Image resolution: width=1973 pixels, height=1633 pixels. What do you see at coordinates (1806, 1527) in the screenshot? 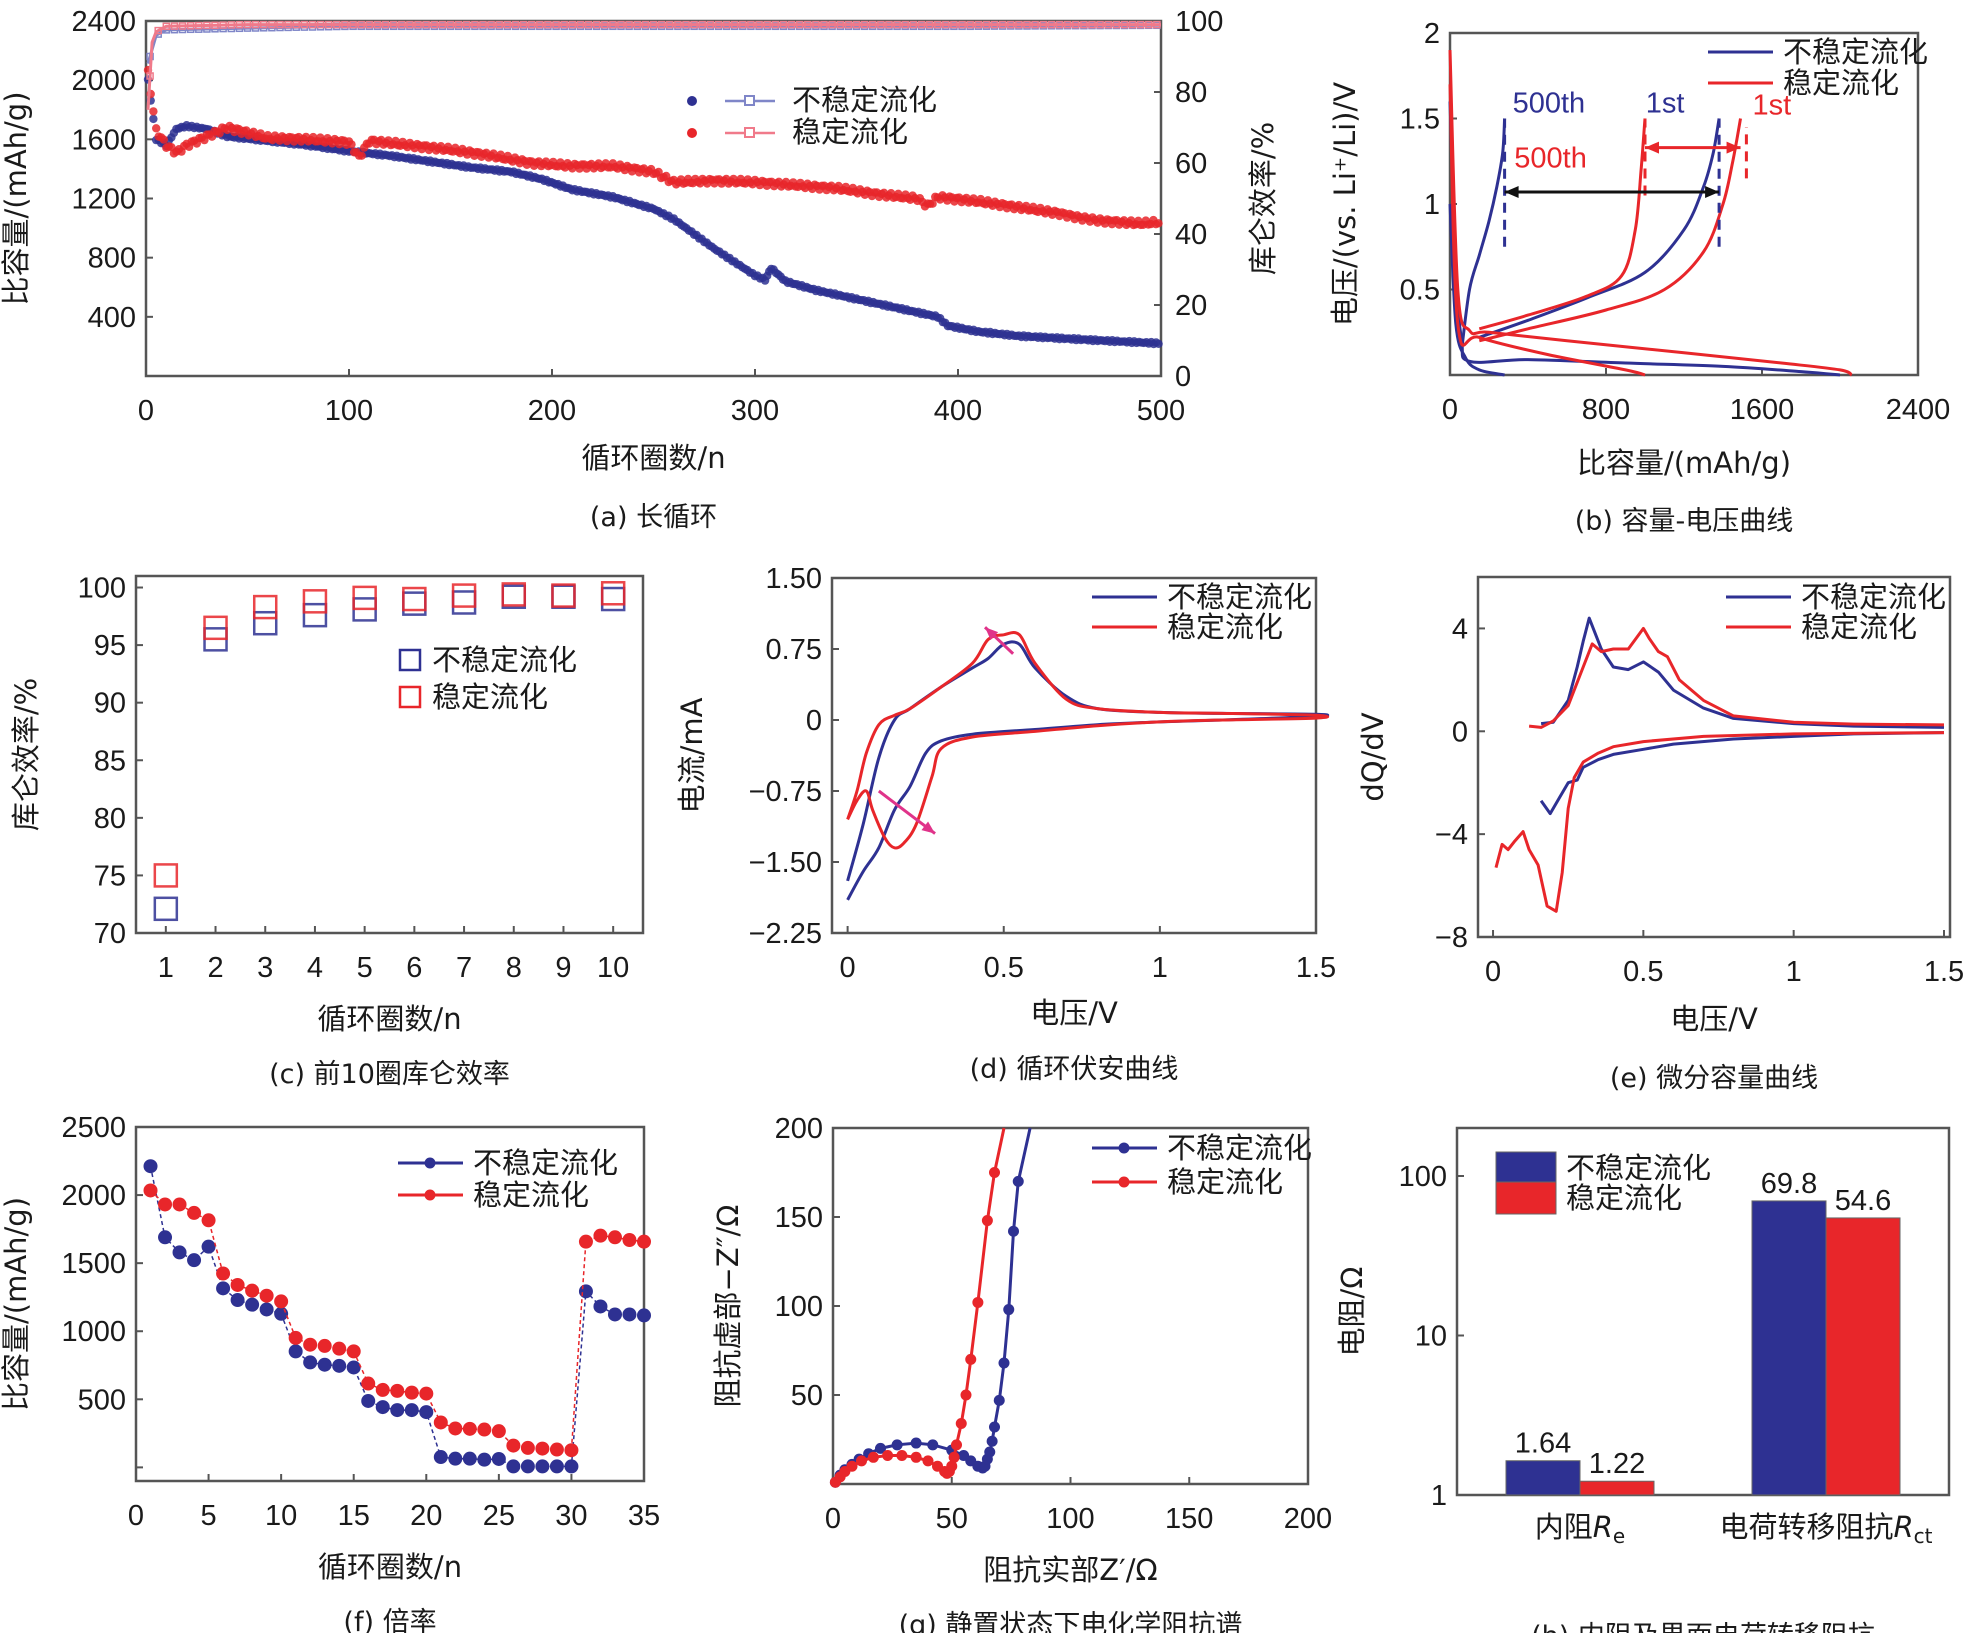
I see `category-prefix: 电荷转移阻抗` at bounding box center [1806, 1527].